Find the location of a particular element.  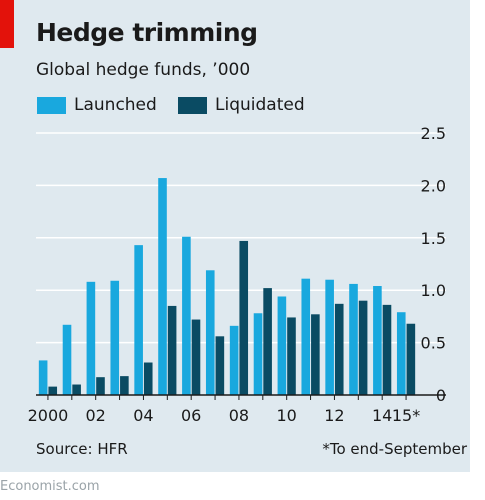

bar-liquidated-2011 is located at coordinates (315, 354).